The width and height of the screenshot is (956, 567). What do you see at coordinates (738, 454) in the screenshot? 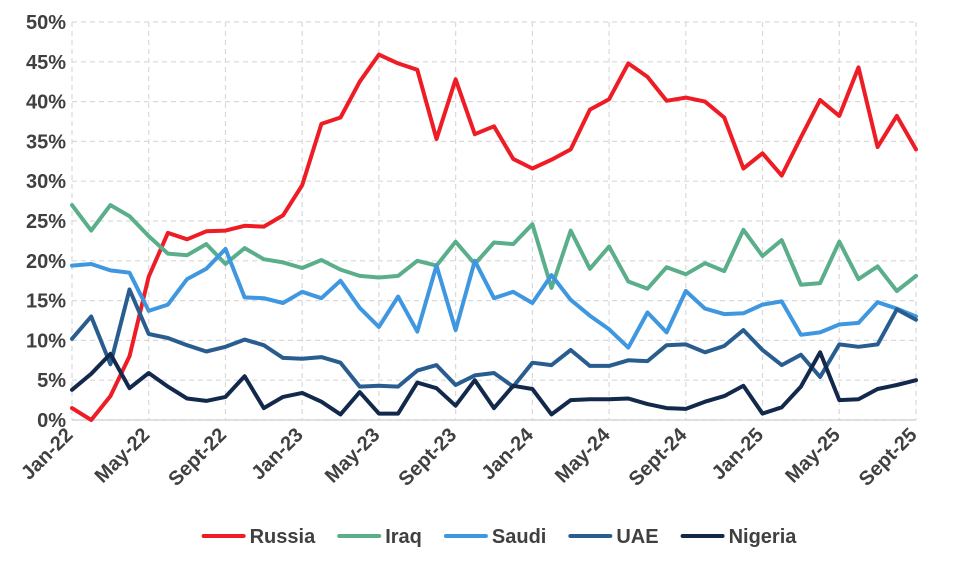
I see `x-tick-label: Jan-25` at bounding box center [738, 454].